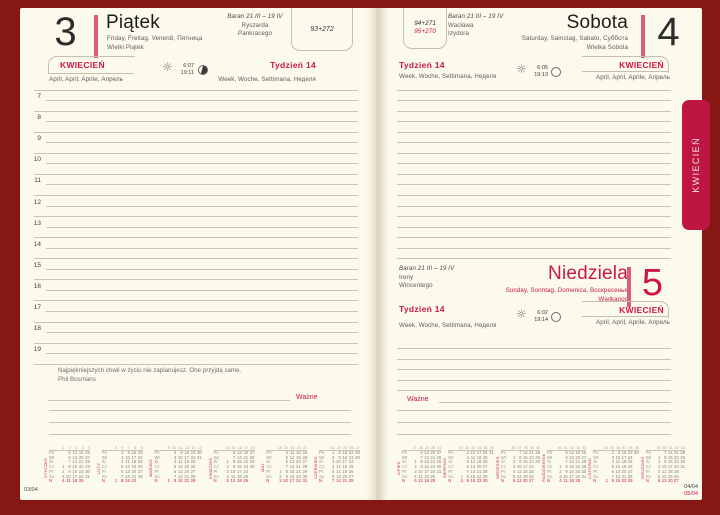 This screenshot has height=515, width=720. I want to click on mini-cal-day, so click(357, 481).